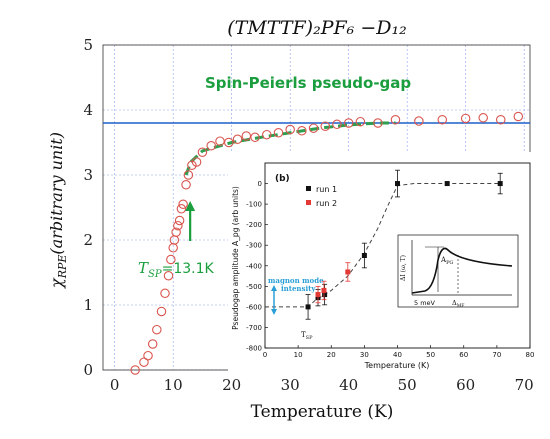 The height and width of the screenshot is (439, 550). Describe the element at coordinates (425, 303) in the screenshot. I see `sketch-x-label-left: 5 meV` at that location.